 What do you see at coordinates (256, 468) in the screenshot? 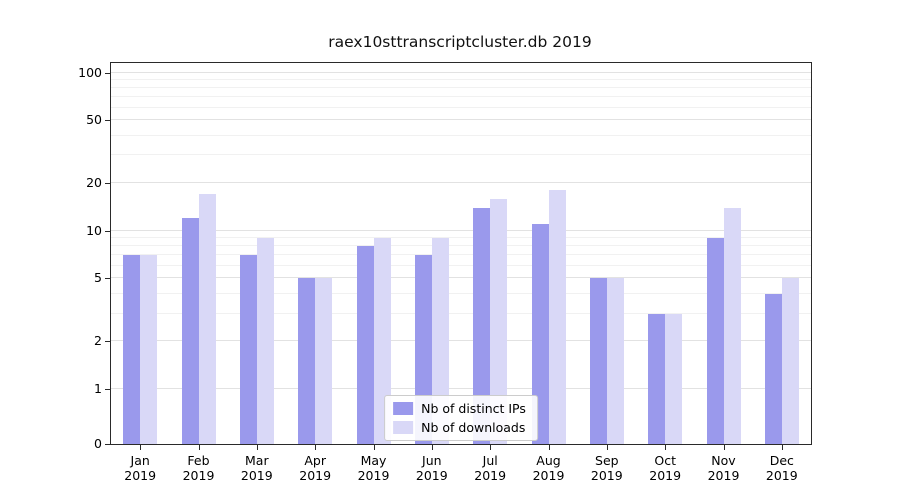
I see `x-tick-label: Mar 2019` at bounding box center [256, 468].